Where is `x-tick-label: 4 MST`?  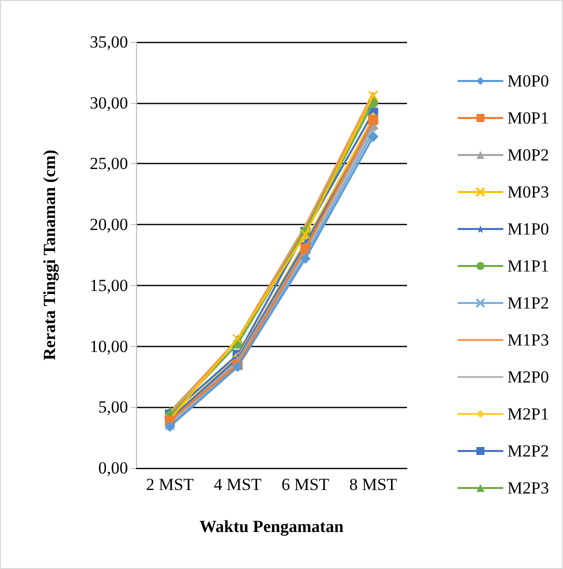
x-tick-label: 4 MST is located at coordinates (238, 484).